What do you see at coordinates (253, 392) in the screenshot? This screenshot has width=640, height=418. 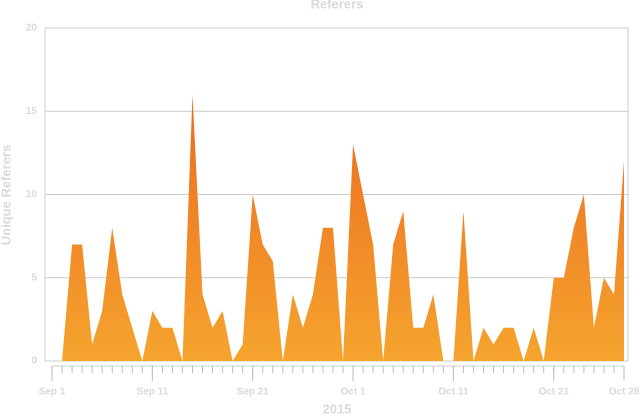 I see `x-tick-label: Sep 21` at bounding box center [253, 392].